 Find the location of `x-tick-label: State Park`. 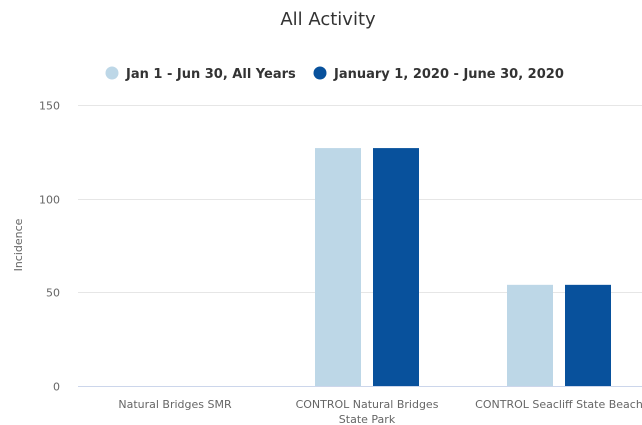

x-tick-label: State Park is located at coordinates (367, 419).